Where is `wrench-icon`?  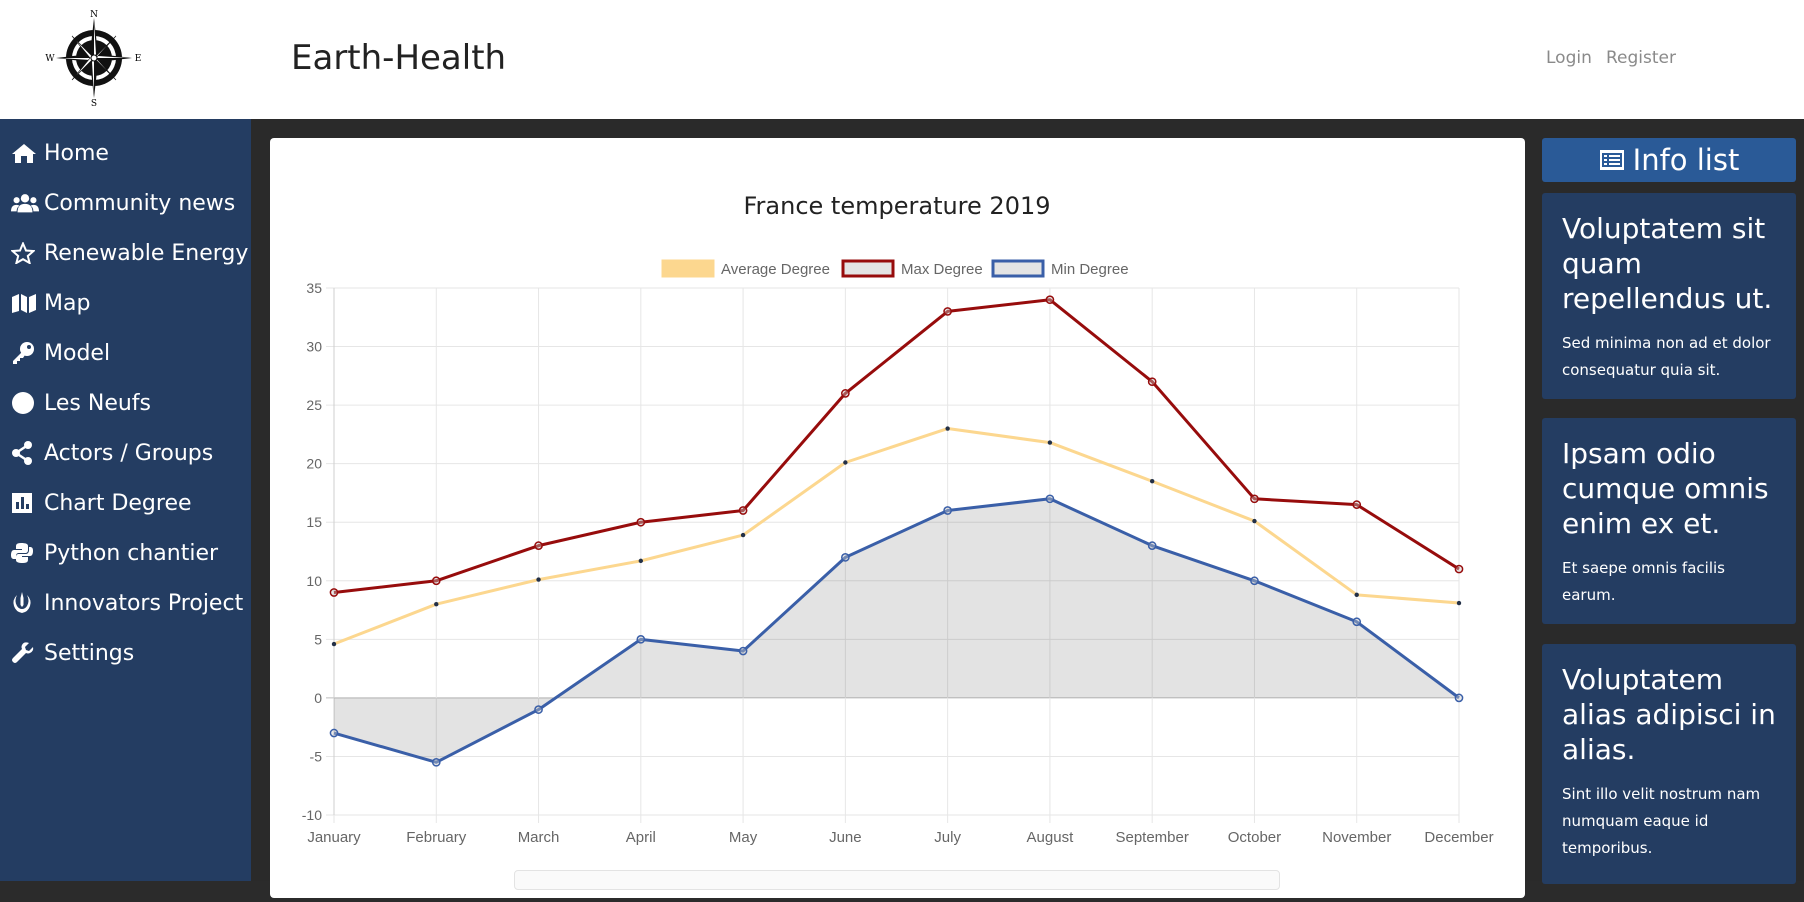
wrench-icon is located at coordinates (25, 653).